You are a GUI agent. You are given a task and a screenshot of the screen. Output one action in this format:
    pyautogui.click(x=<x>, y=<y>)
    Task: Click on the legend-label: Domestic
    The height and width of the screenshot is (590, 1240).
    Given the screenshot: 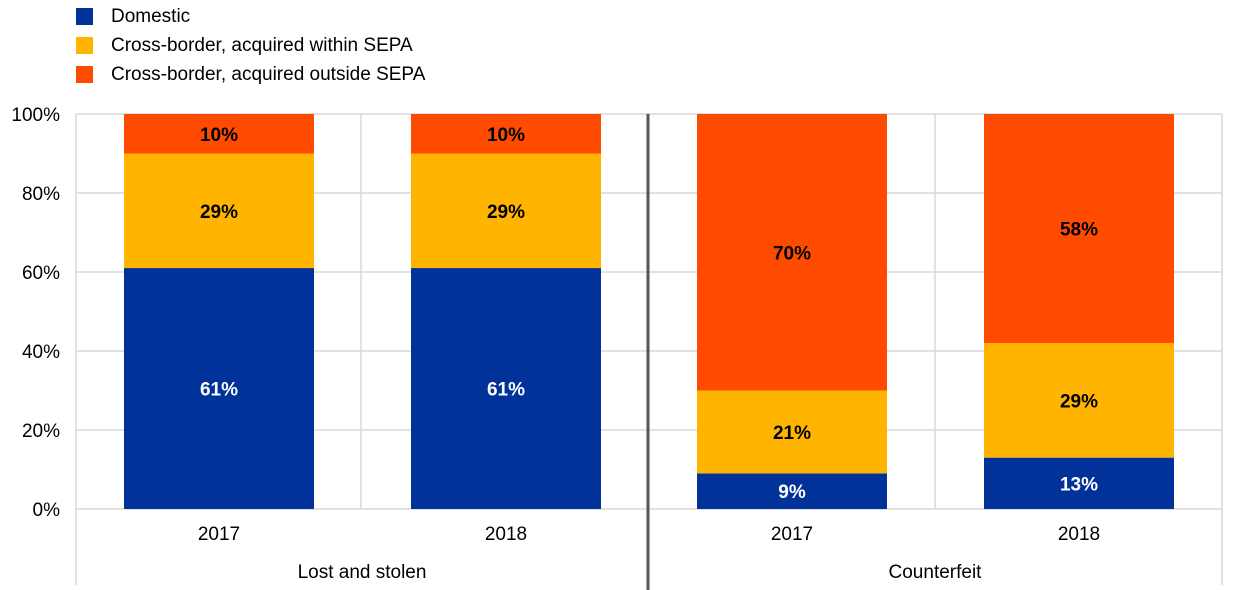 What is the action you would take?
    pyautogui.click(x=151, y=16)
    